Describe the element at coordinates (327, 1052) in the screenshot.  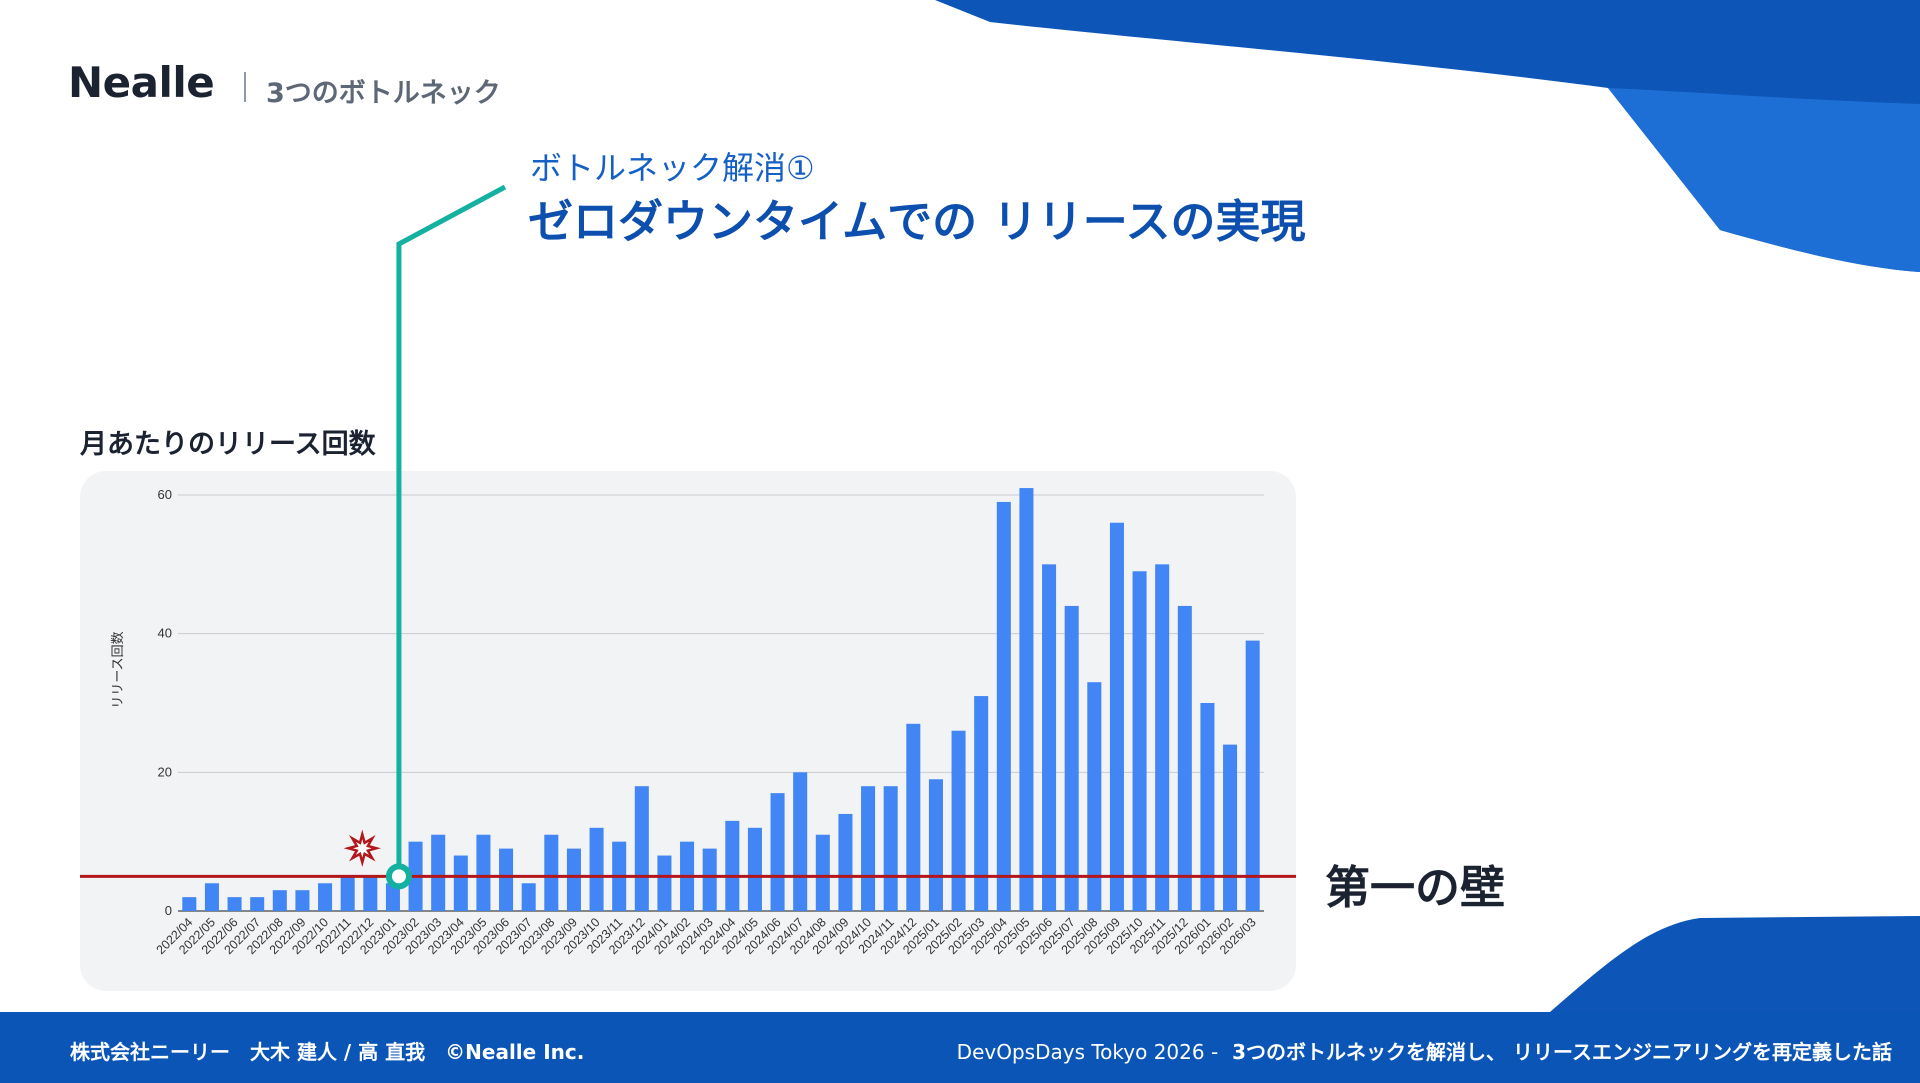
I see `footer-credit: 株式会社ニーリー 大木 建人 / 高 直我 ©Nealle Inc.` at that location.